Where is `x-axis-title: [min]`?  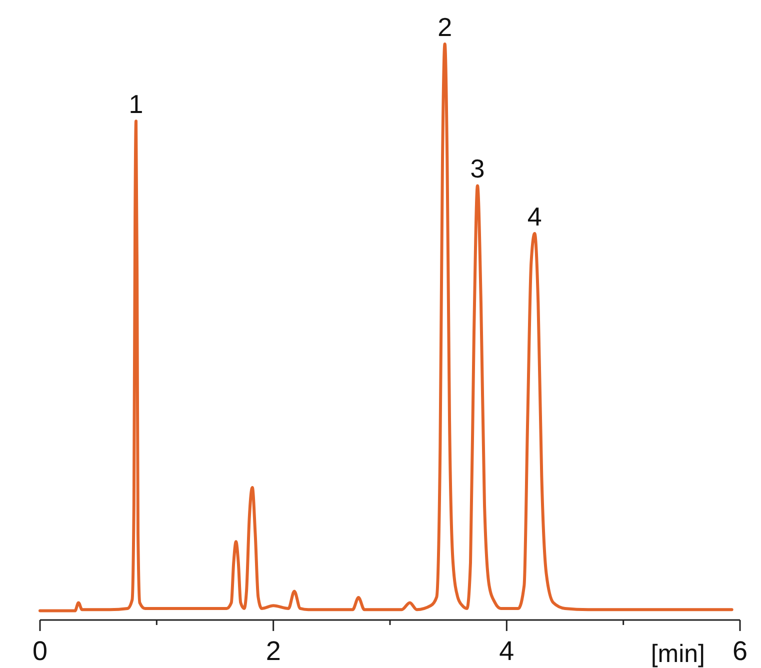
x-axis-title: [min] is located at coordinates (677, 654).